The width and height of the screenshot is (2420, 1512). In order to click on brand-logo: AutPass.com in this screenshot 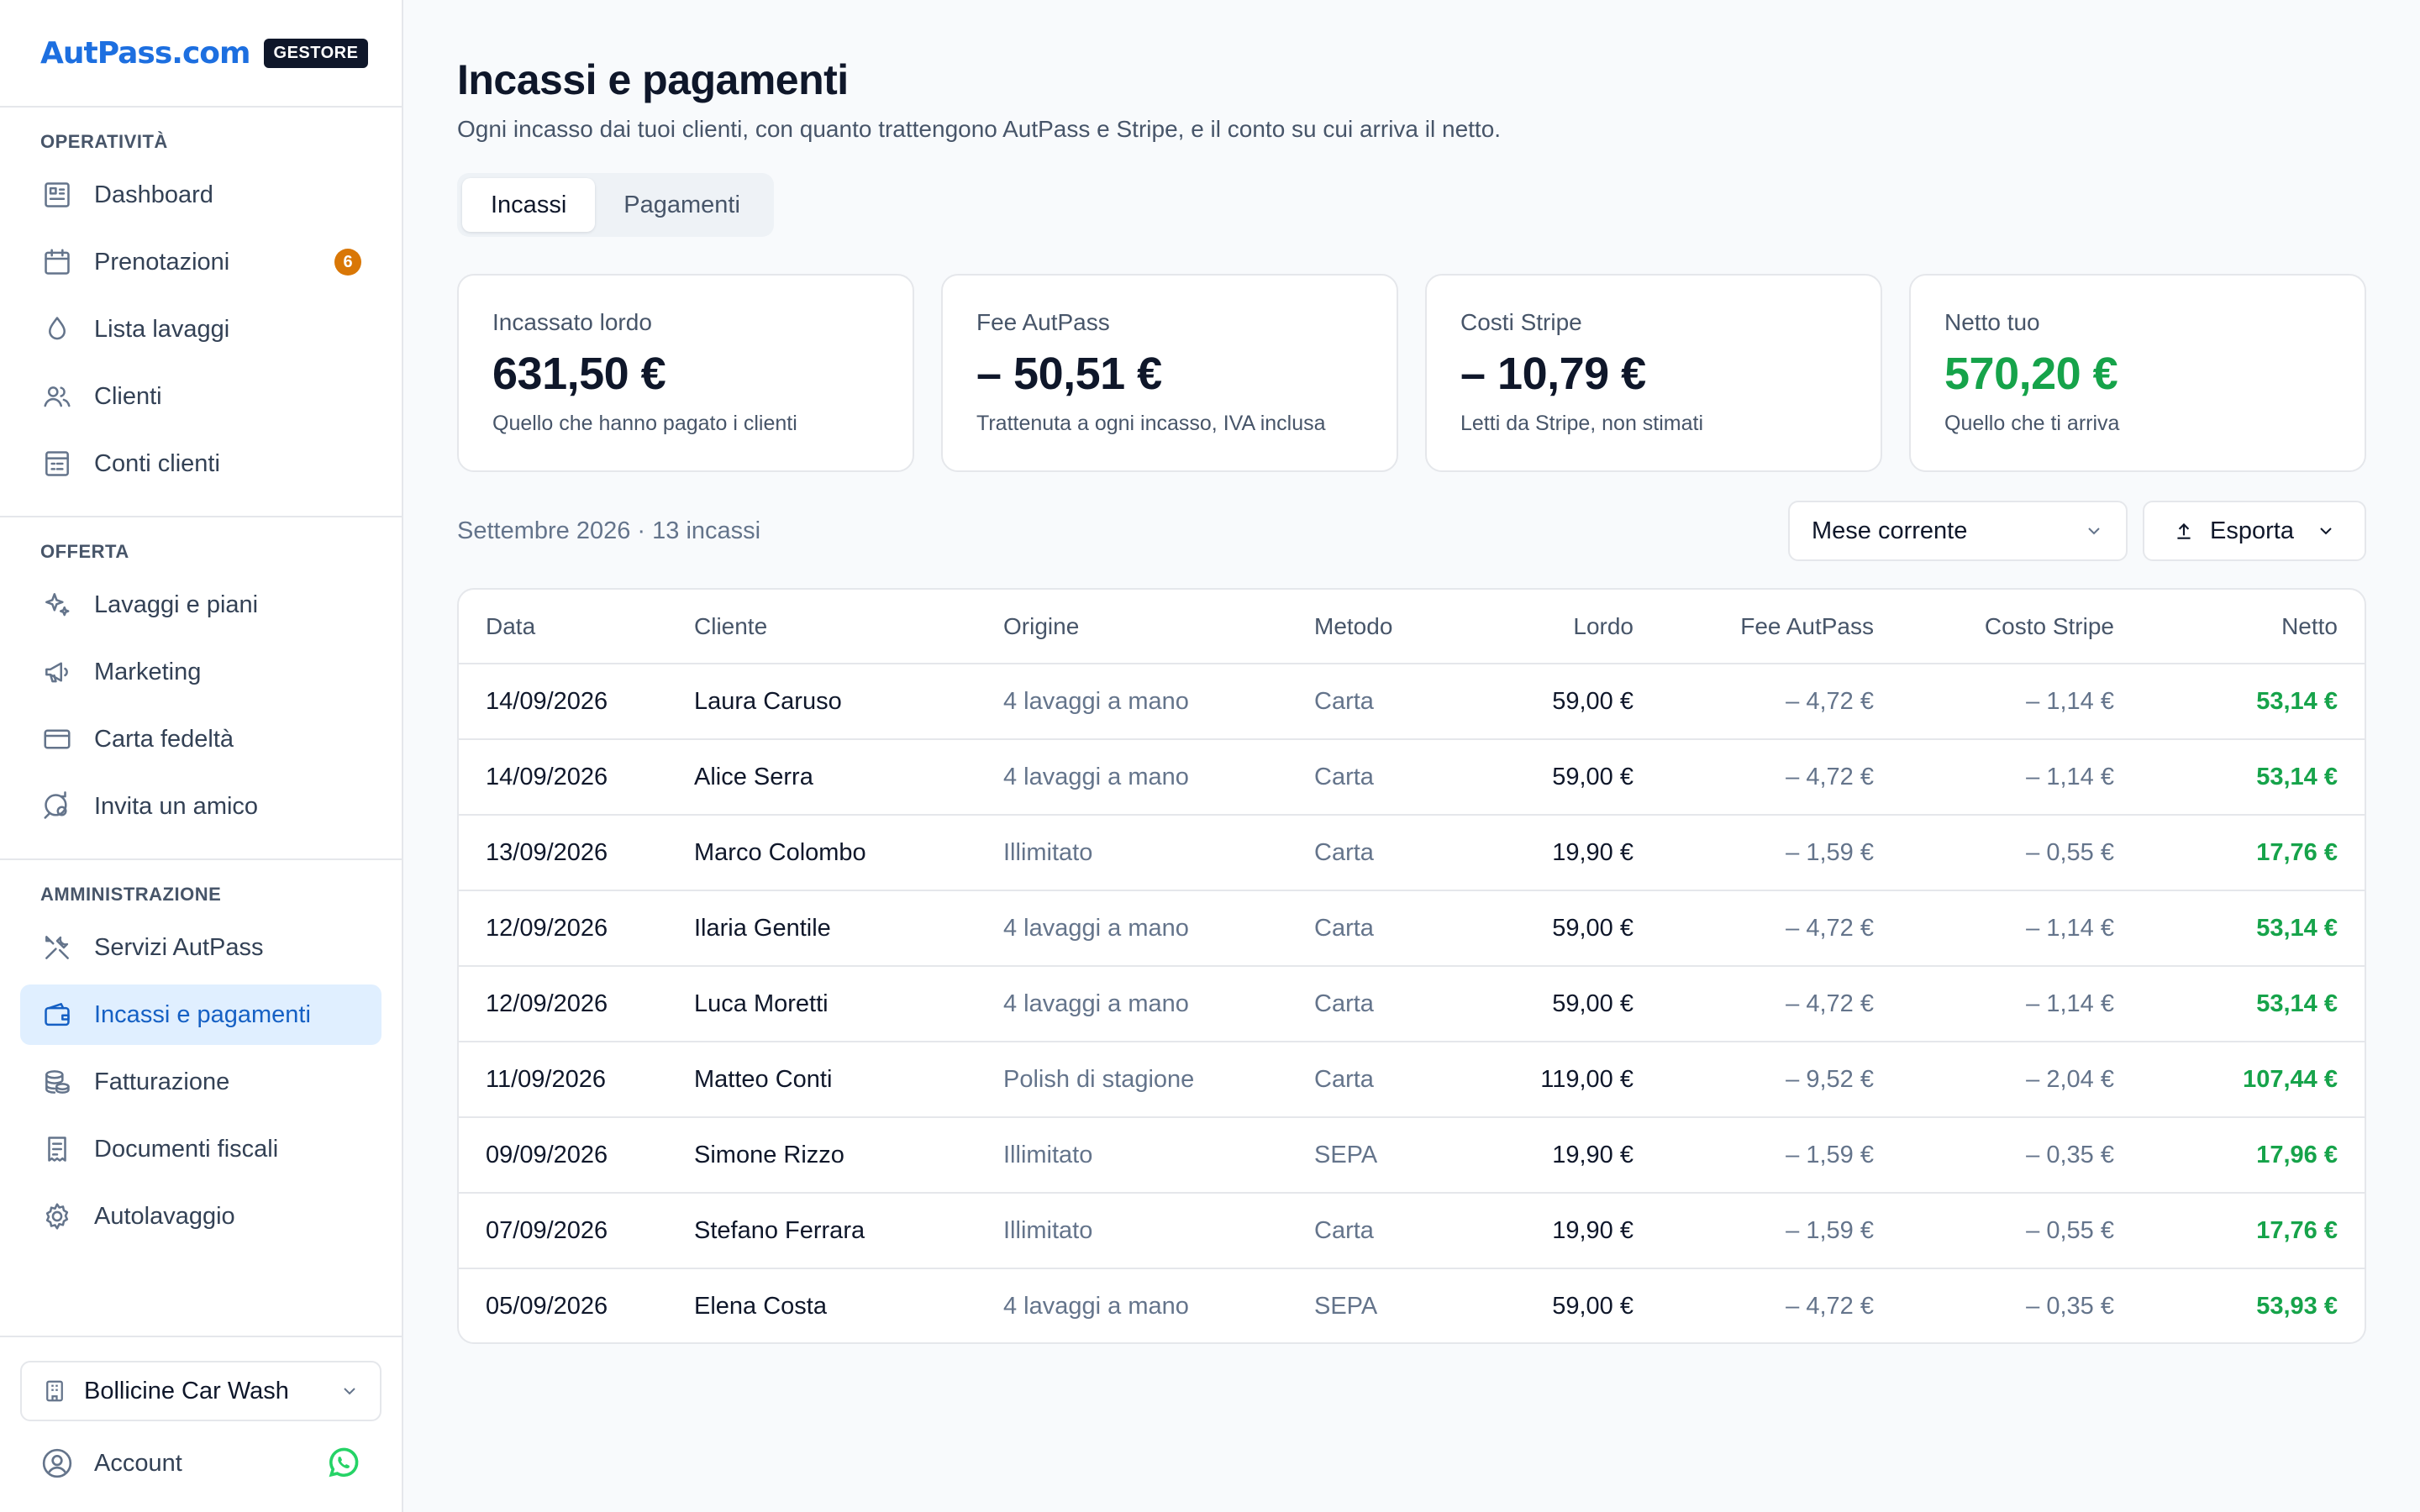, I will do `click(146, 53)`.